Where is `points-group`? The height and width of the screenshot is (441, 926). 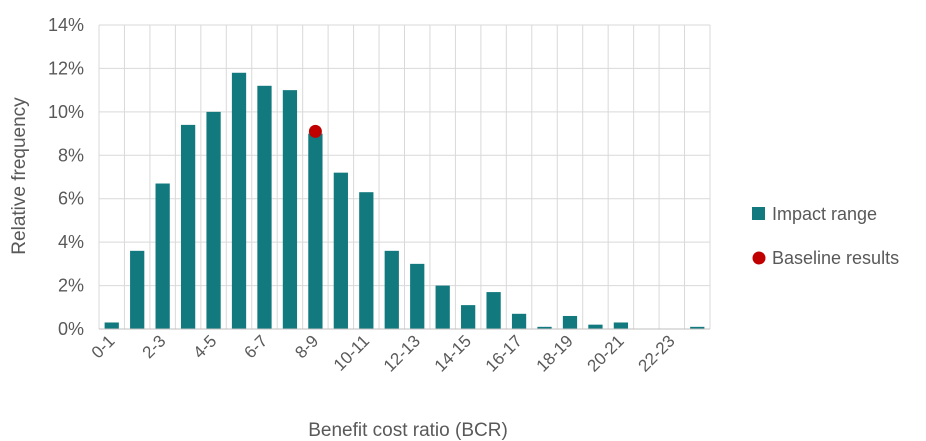
points-group is located at coordinates (315, 131).